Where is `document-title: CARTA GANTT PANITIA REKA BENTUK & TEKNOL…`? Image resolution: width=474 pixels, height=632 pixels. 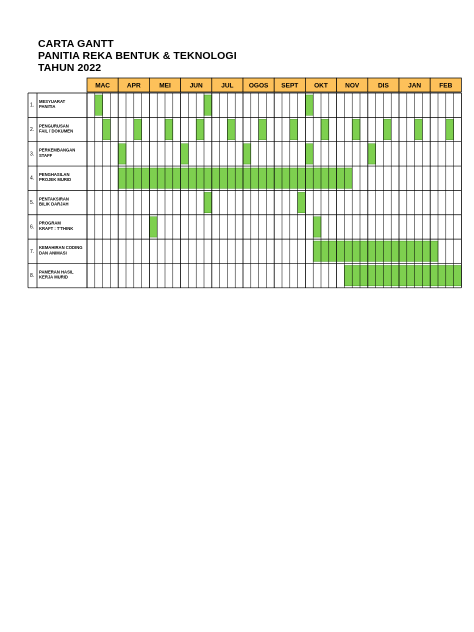 document-title: CARTA GANTT PANITIA REKA BENTUK & TEKNOL… is located at coordinates (137, 56).